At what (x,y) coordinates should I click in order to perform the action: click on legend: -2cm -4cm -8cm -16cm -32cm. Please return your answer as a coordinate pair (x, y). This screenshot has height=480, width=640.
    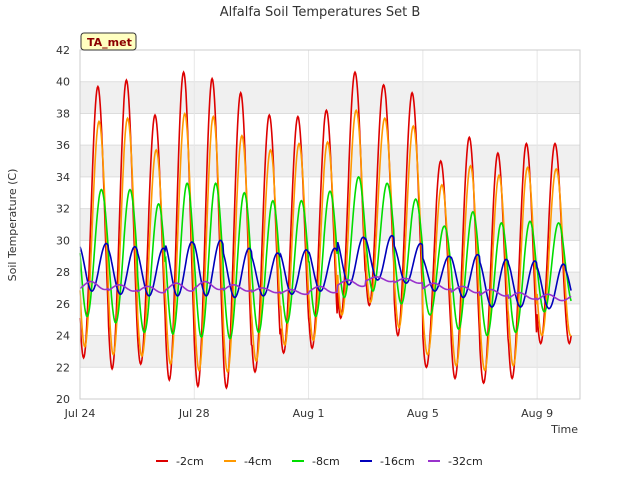
    Looking at the image, I should click on (319, 461).